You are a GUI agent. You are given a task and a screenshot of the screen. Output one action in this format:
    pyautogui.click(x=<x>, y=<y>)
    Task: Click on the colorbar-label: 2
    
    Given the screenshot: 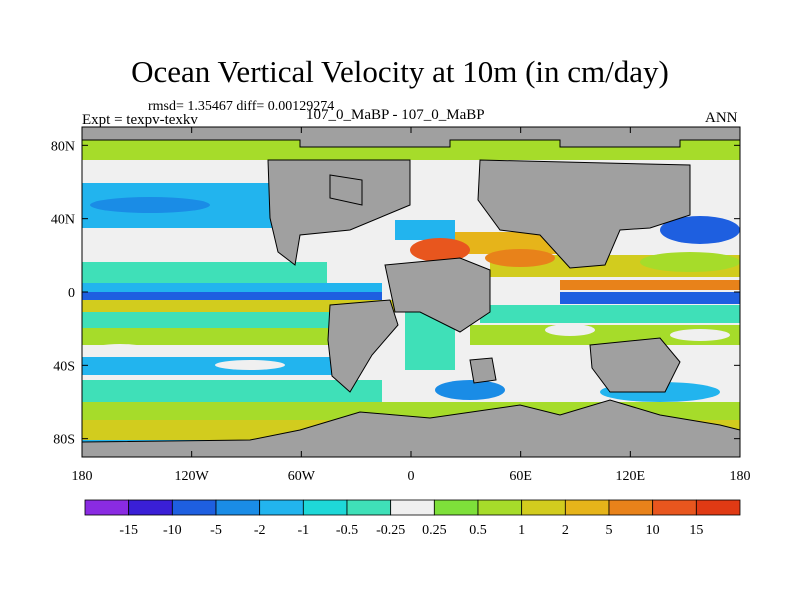 What is the action you would take?
    pyautogui.click(x=565, y=530)
    